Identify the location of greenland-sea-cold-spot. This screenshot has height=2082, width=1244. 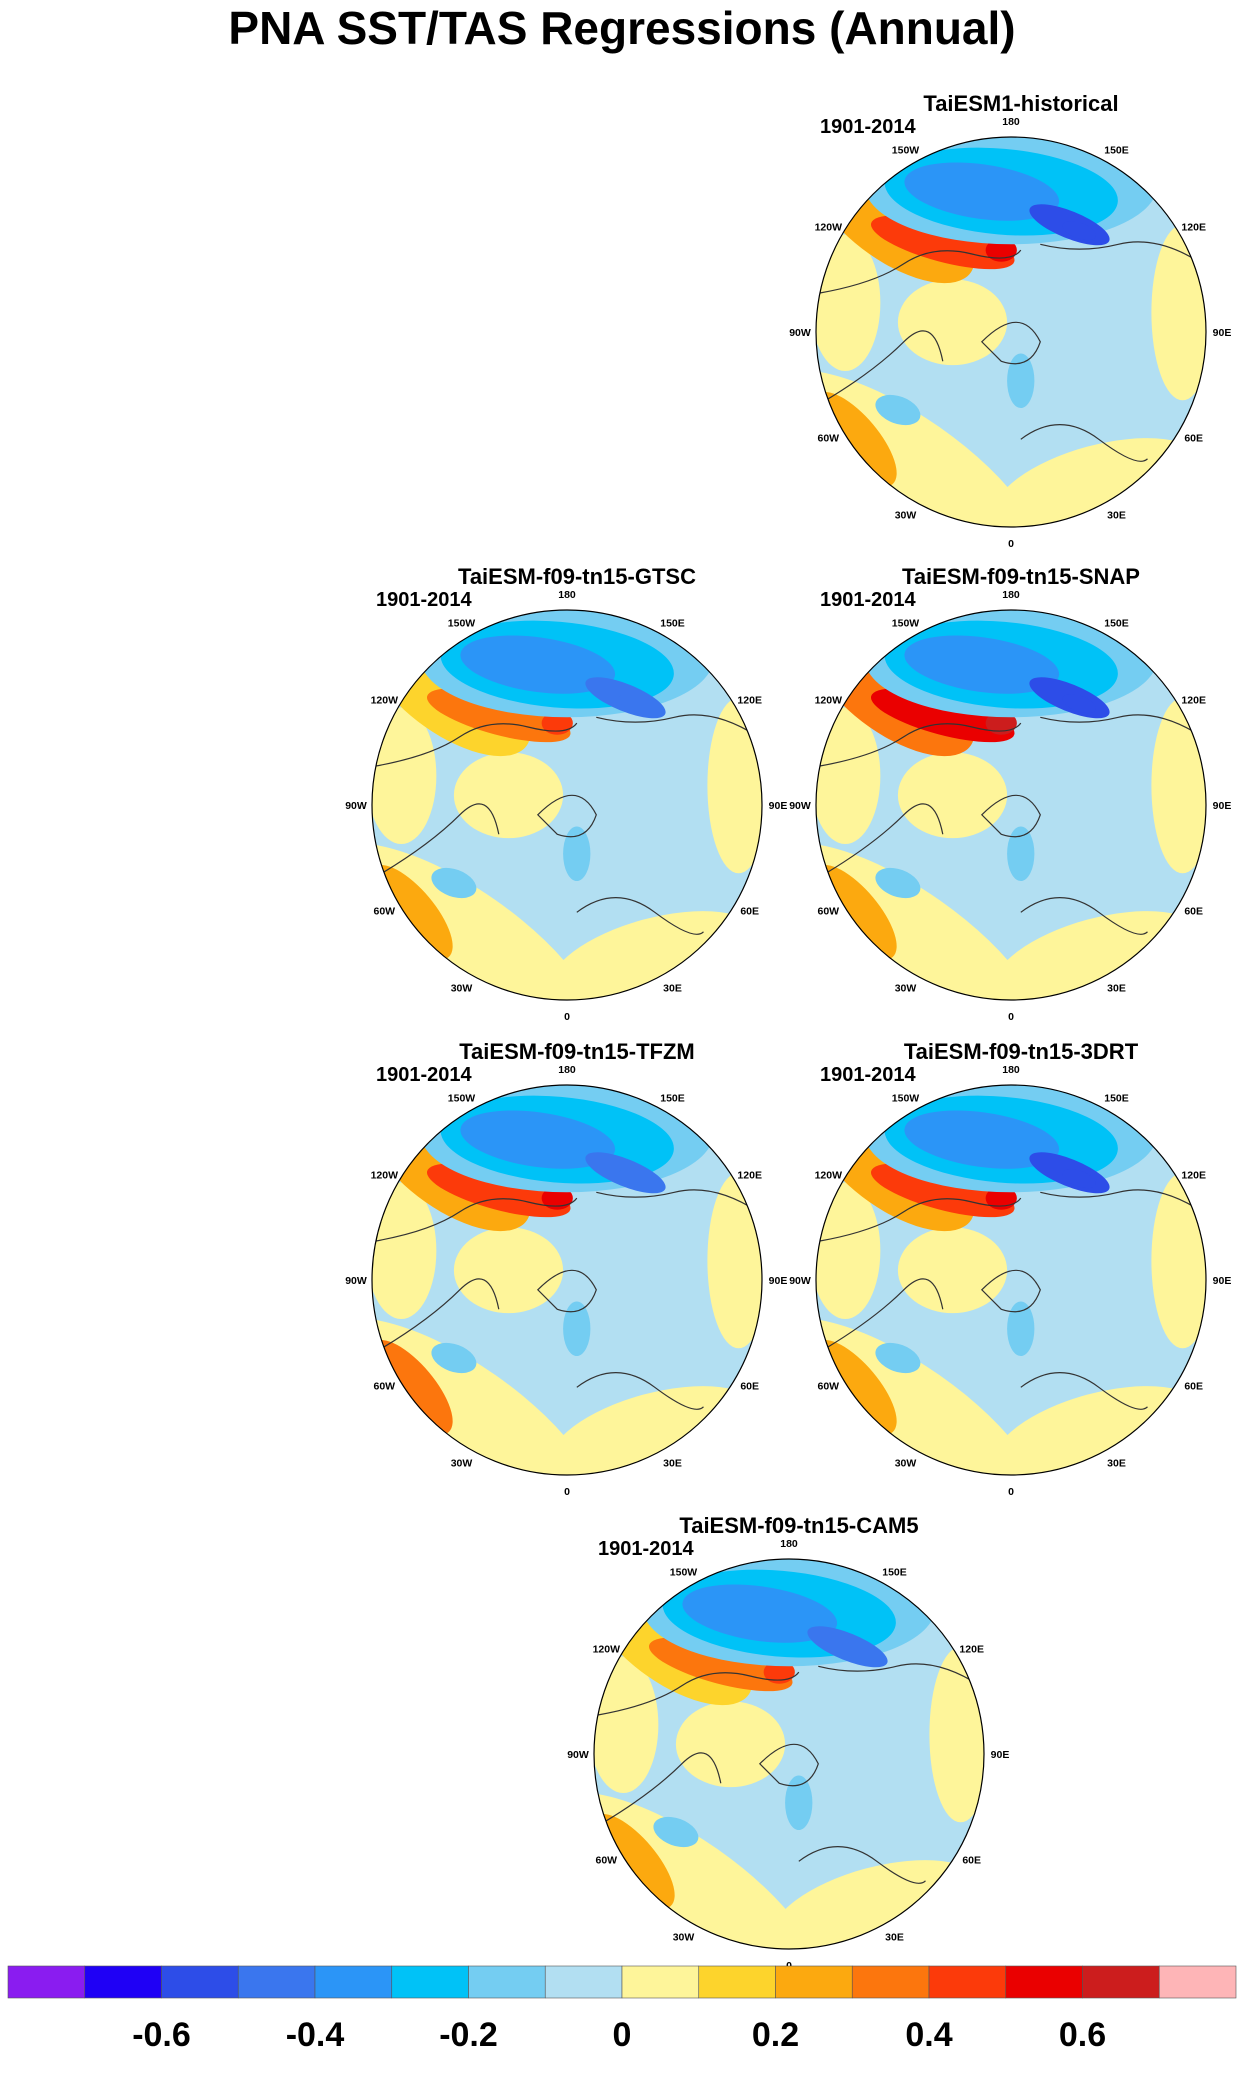
(799, 1803).